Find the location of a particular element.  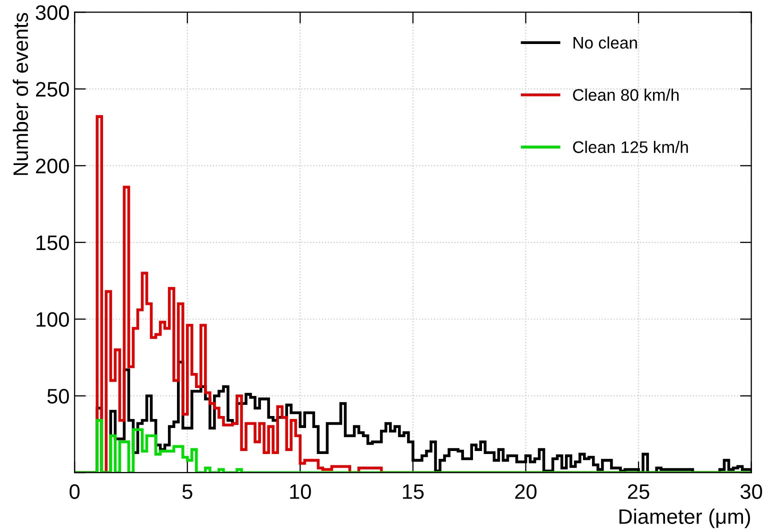

x-tick-label: 5 is located at coordinates (187, 492).